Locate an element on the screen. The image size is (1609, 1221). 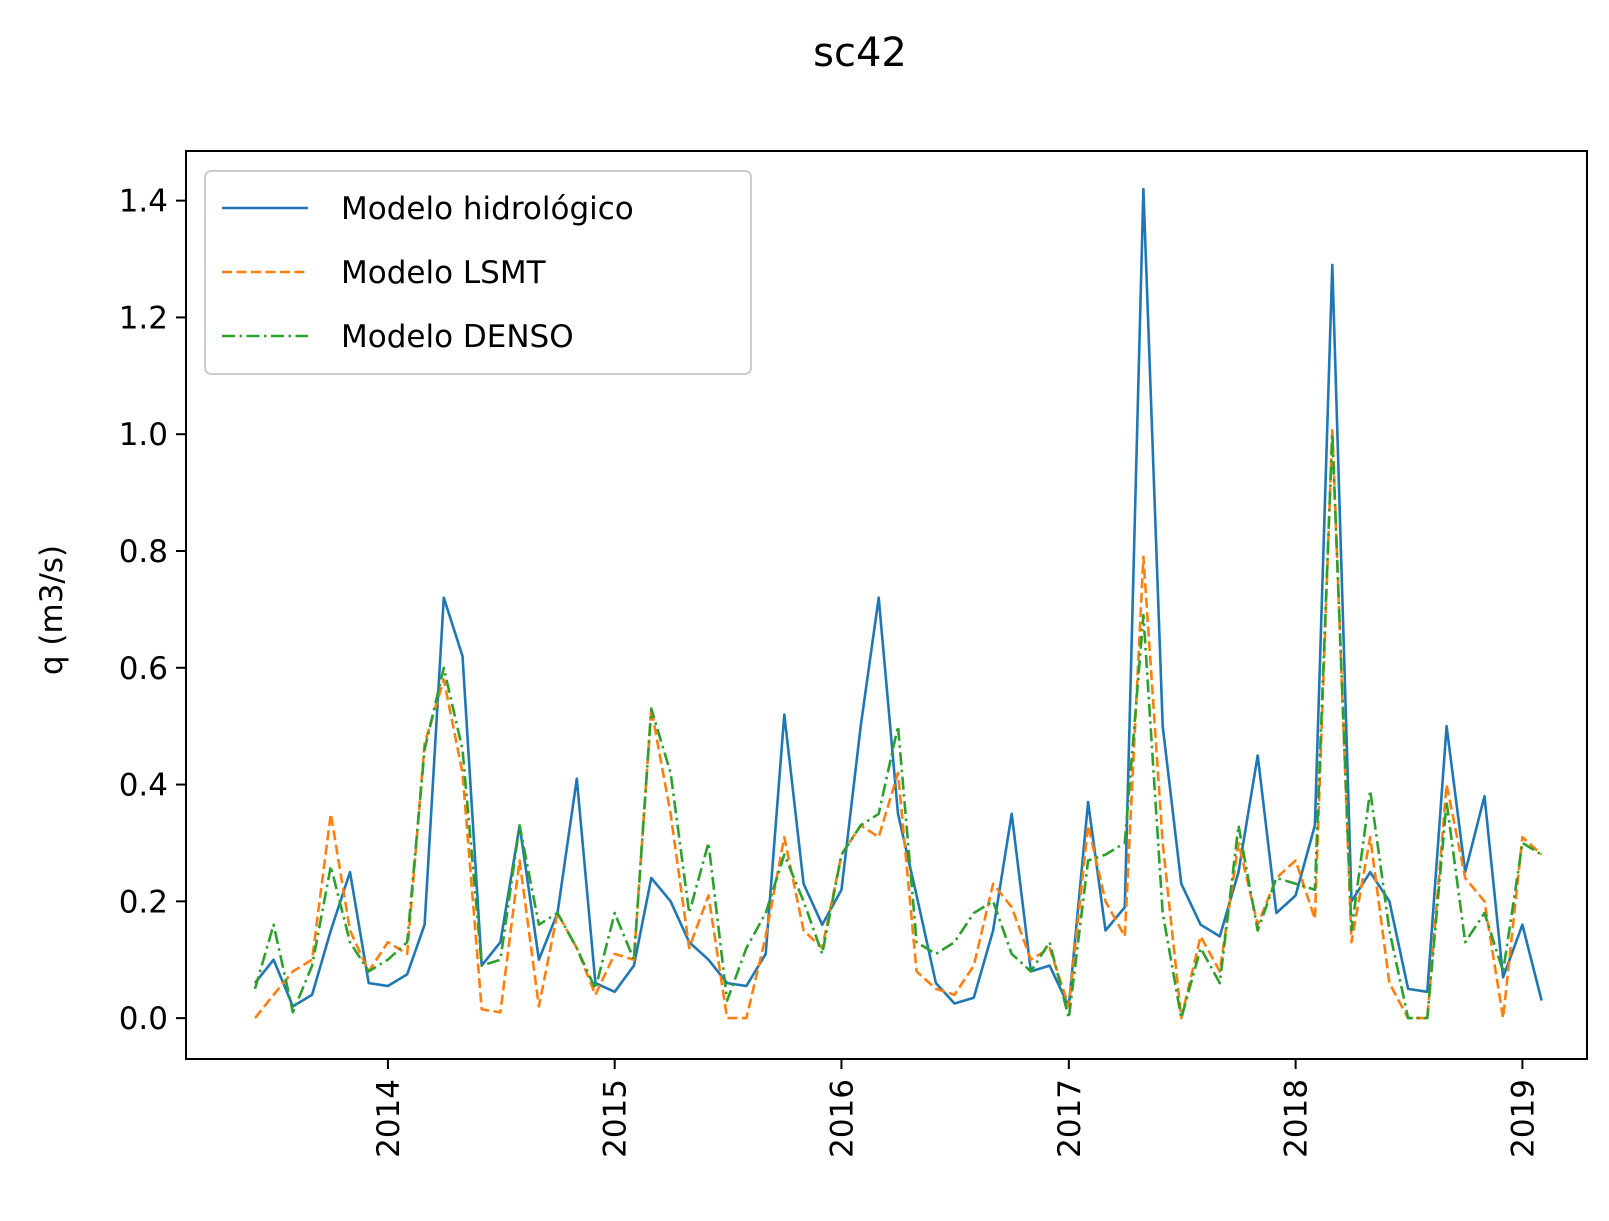
y-tick-label: 1.0 is located at coordinates (143, 435).